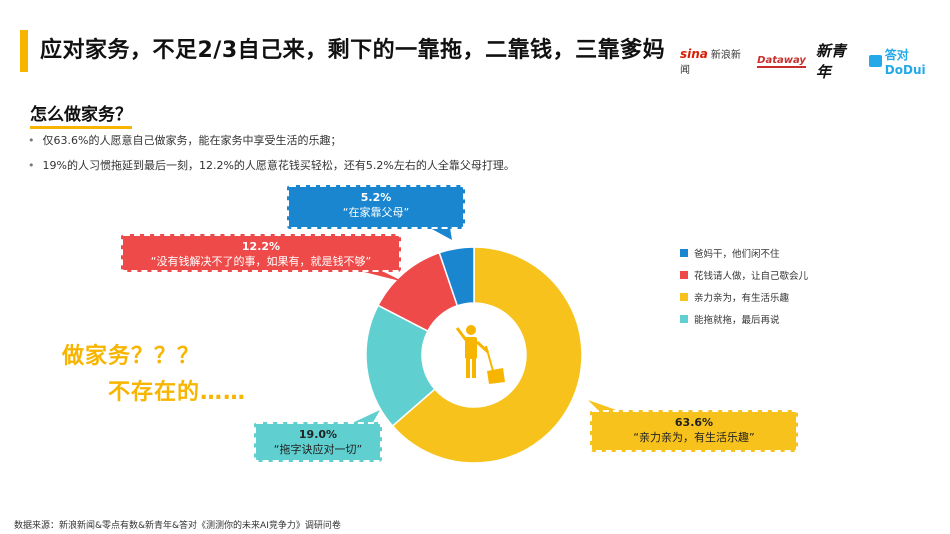  What do you see at coordinates (24, 51) in the screenshot?
I see `title-accent-bar` at bounding box center [24, 51].